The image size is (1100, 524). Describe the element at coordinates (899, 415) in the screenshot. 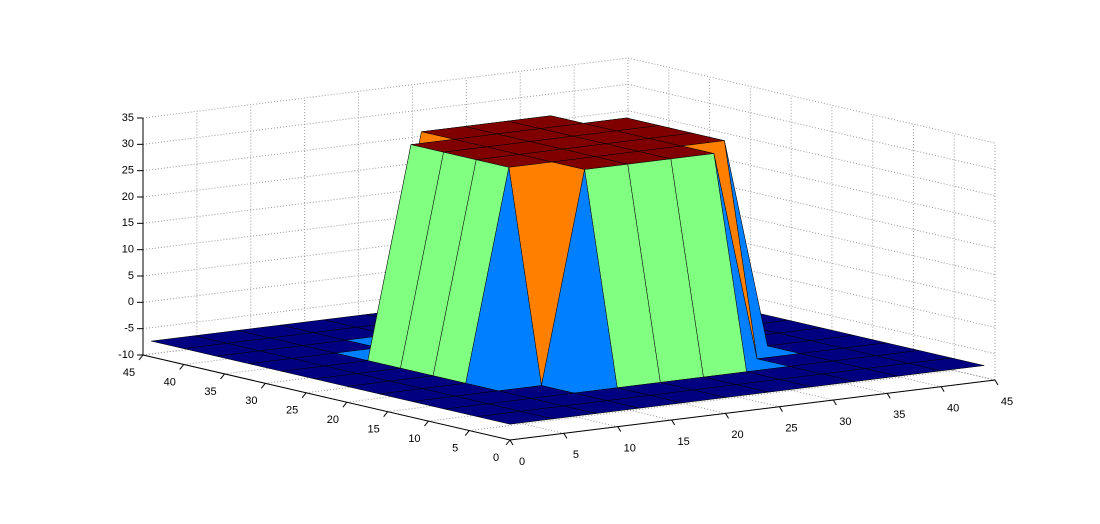

I see `x-tick-label: 35` at that location.